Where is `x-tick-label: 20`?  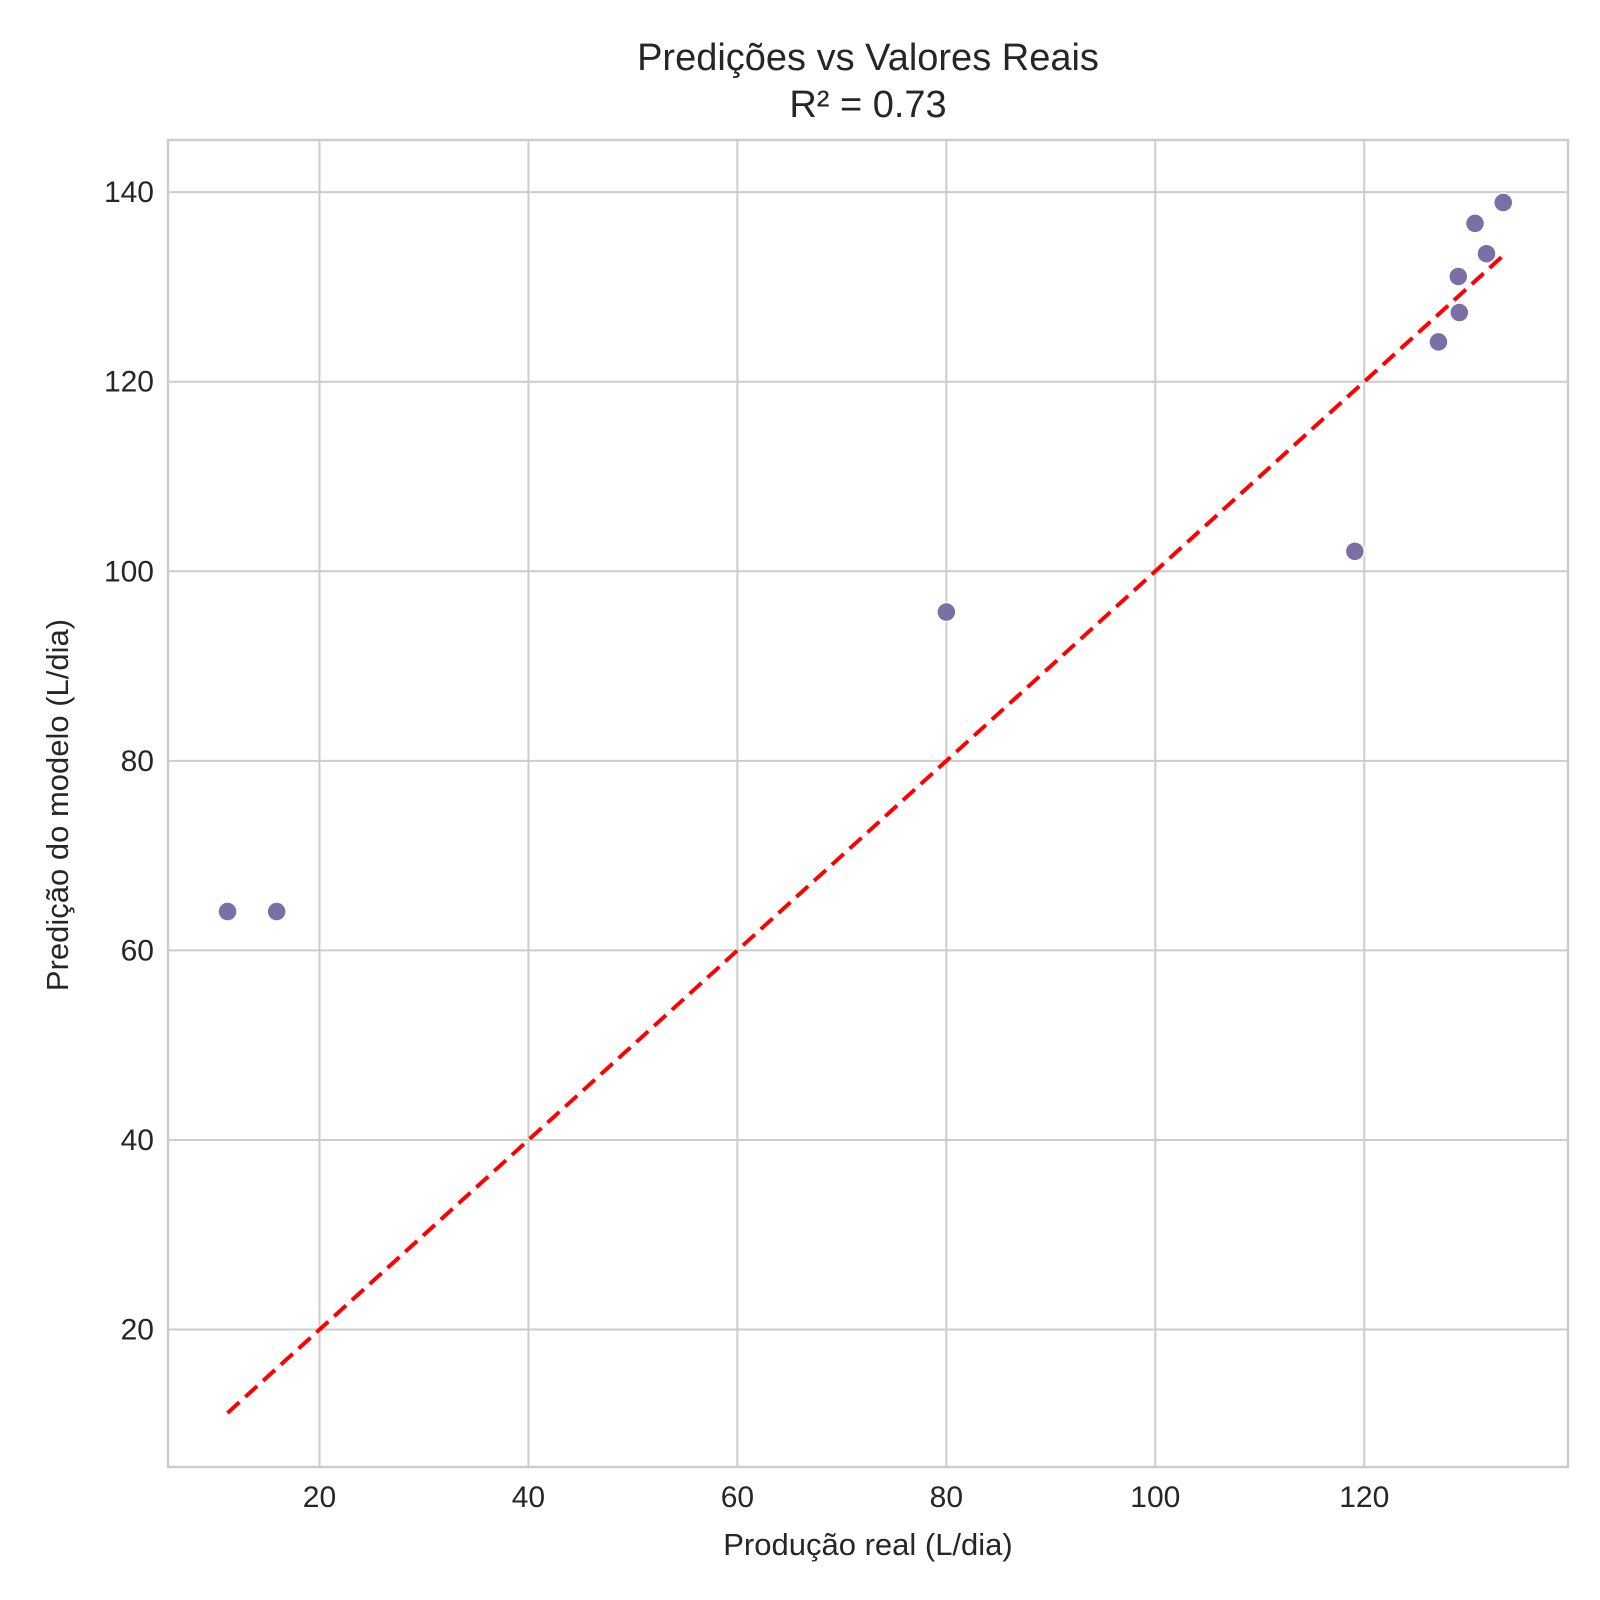 x-tick-label: 20 is located at coordinates (319, 1497).